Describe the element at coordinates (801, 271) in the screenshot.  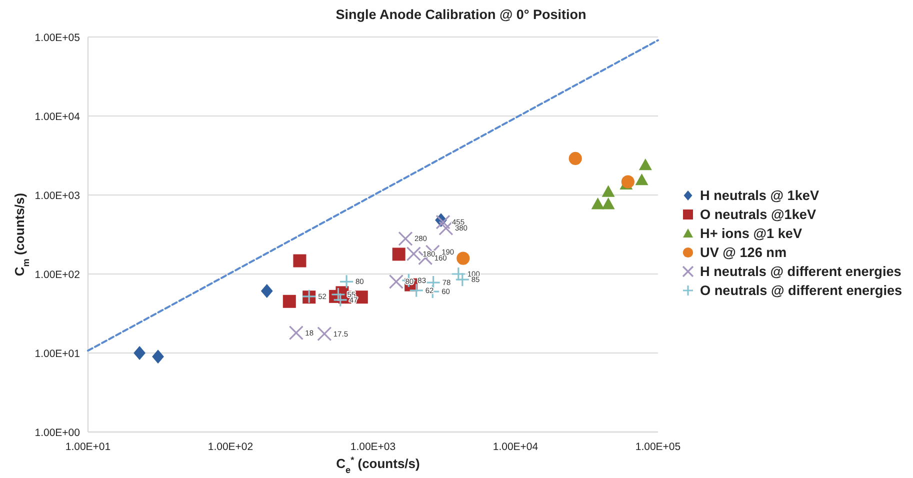
I see `legend-label: H neutrals @ different energies` at that location.